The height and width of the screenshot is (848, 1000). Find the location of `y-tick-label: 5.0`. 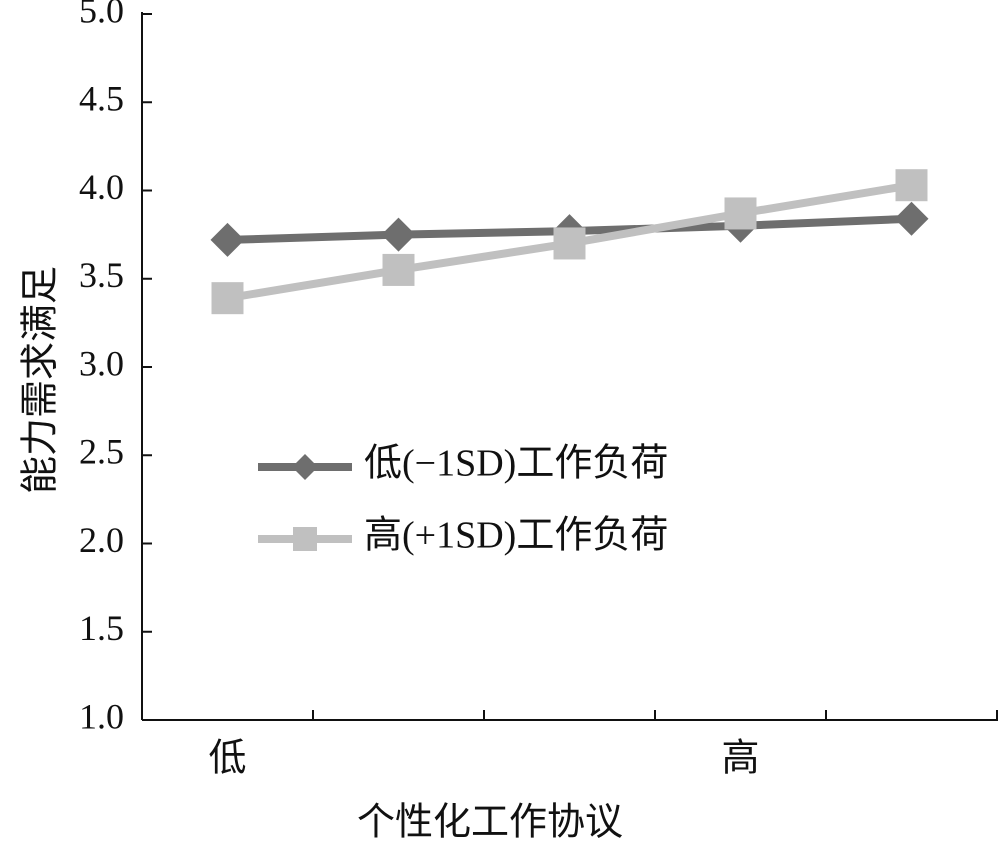

y-tick-label: 5.0 is located at coordinates (101, 15).